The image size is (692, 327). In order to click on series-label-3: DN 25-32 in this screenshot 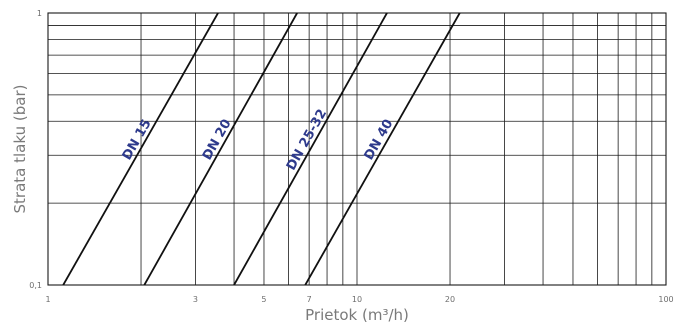, I will do `click(307, 140)`.